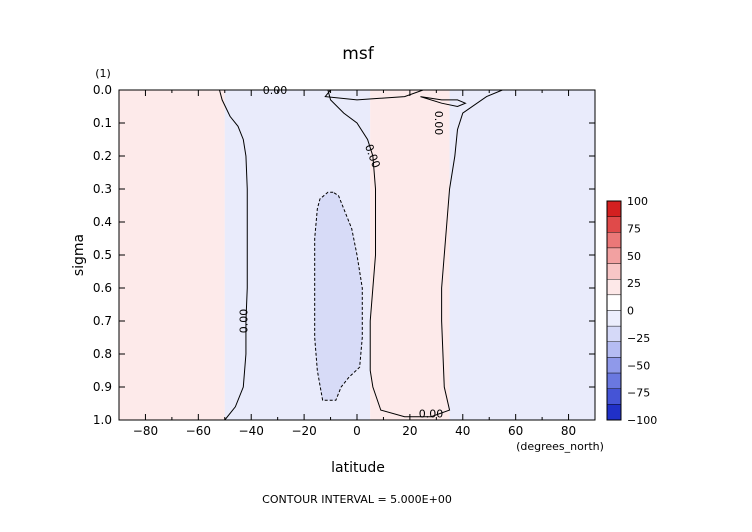  Describe the element at coordinates (358, 468) in the screenshot. I see `x-axis-title: latitude` at that location.